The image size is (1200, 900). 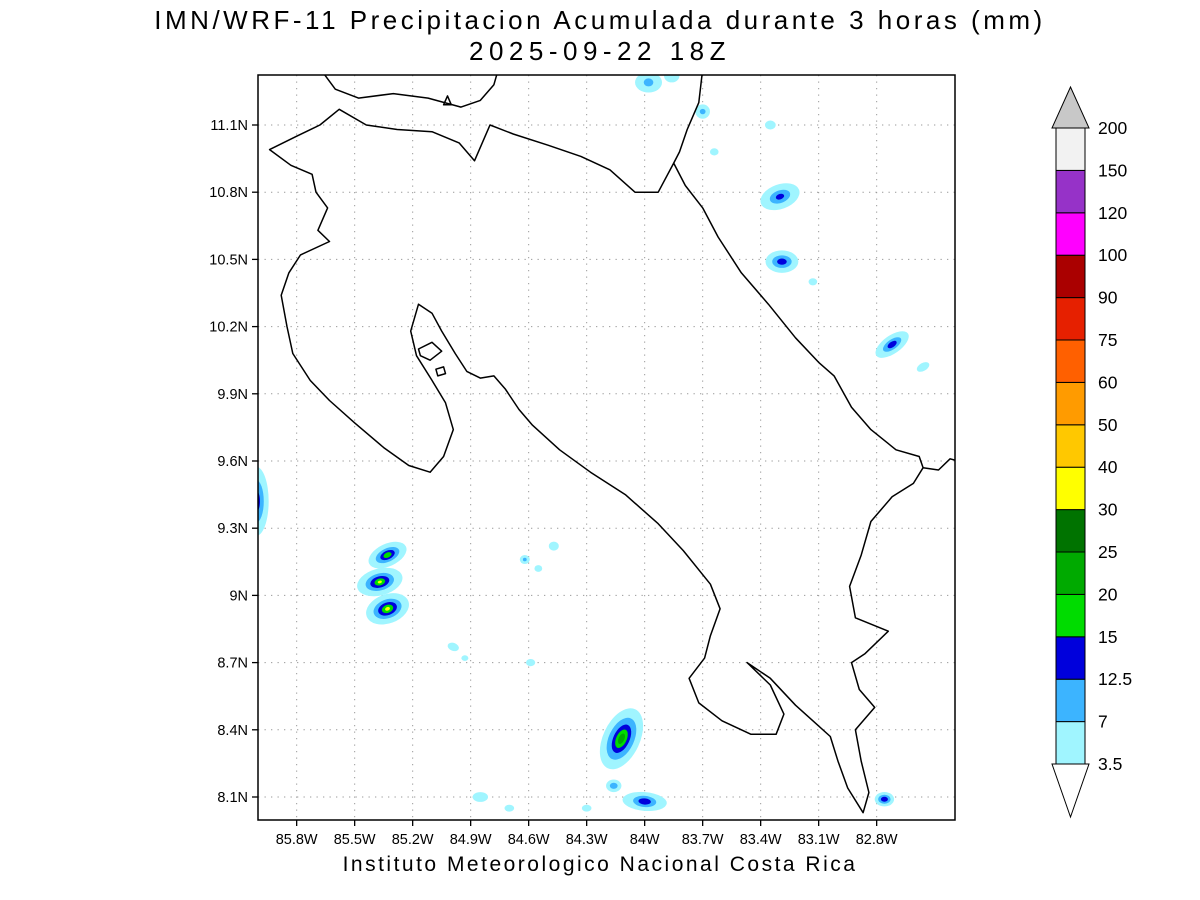 What do you see at coordinates (1108, 298) in the screenshot?
I see `colorbar-level-label: 90` at bounding box center [1108, 298].